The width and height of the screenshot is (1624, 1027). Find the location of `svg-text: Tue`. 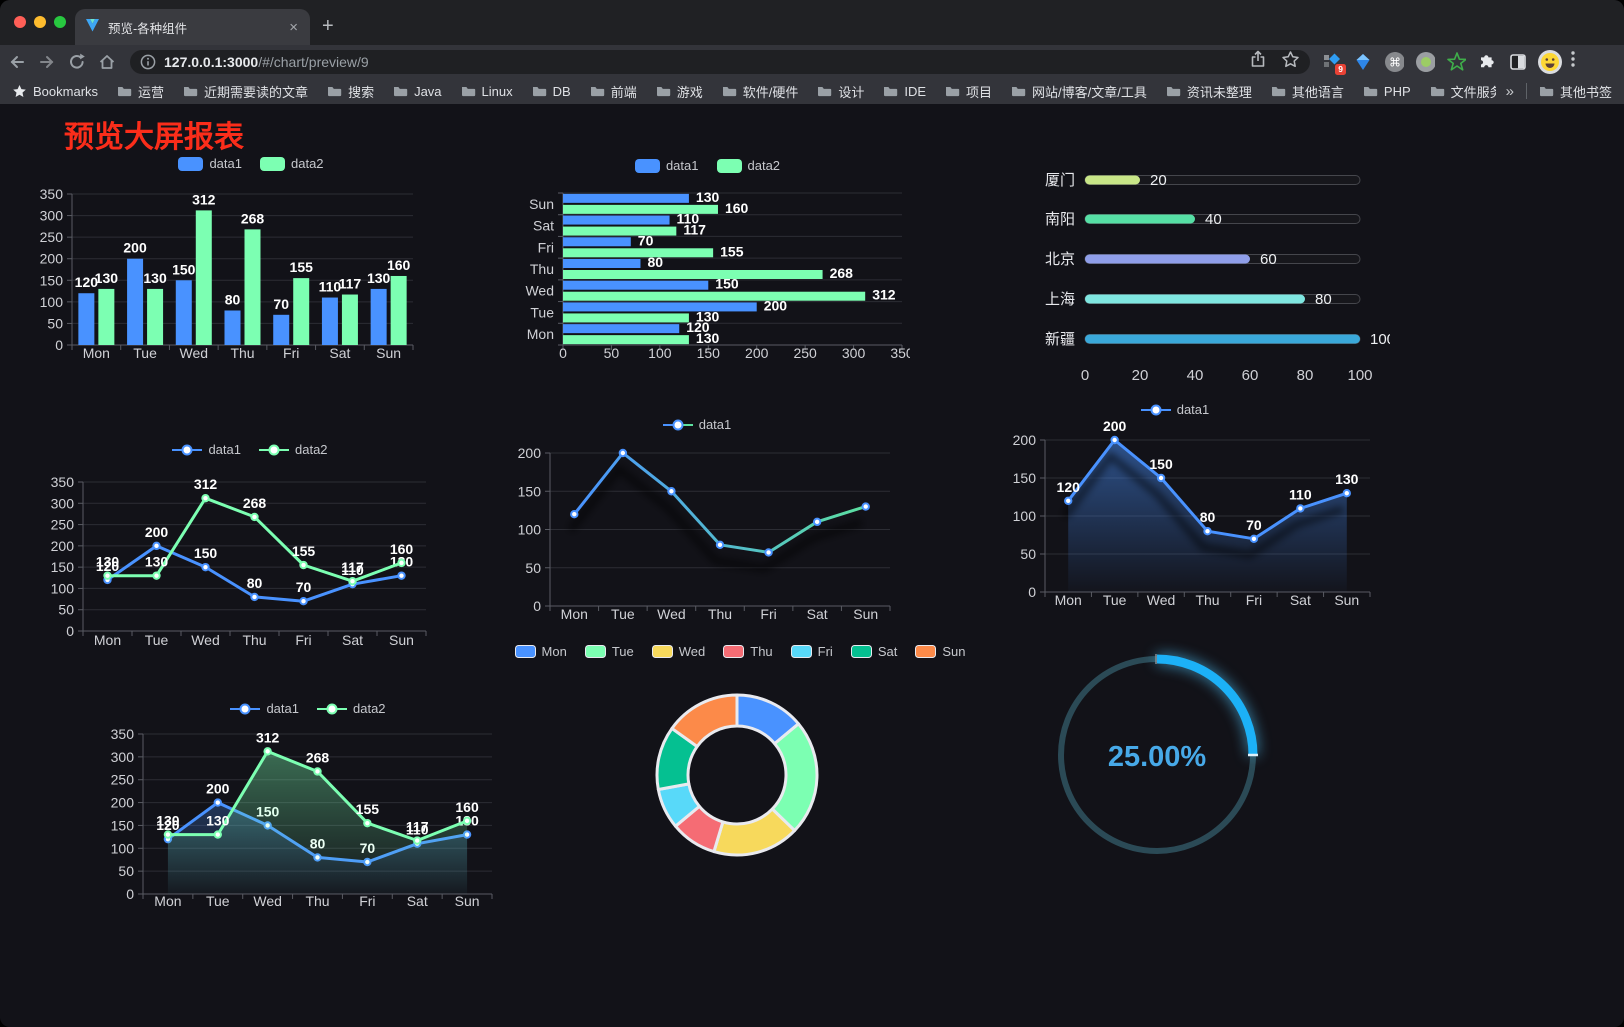

svg-text: Tue is located at coordinates (157, 640).